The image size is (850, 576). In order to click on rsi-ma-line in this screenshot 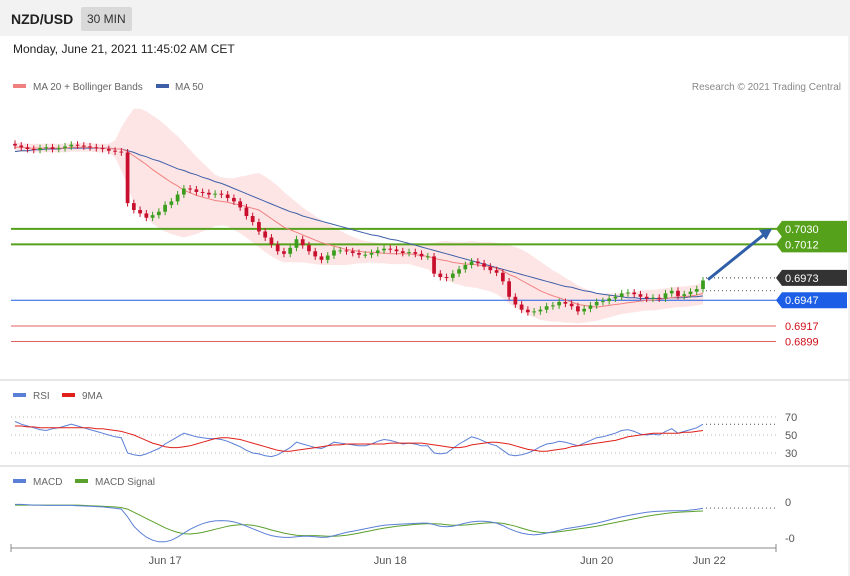, I will do `click(359, 438)`.